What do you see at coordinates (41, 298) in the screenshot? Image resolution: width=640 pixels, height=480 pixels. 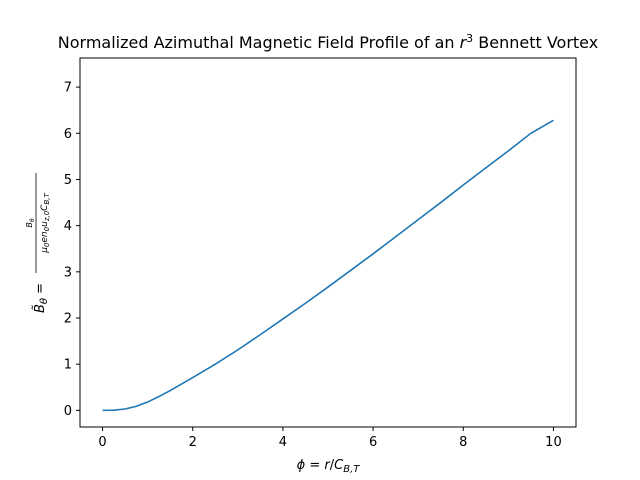 I see `svg-text: B̃θ =` at bounding box center [41, 298].